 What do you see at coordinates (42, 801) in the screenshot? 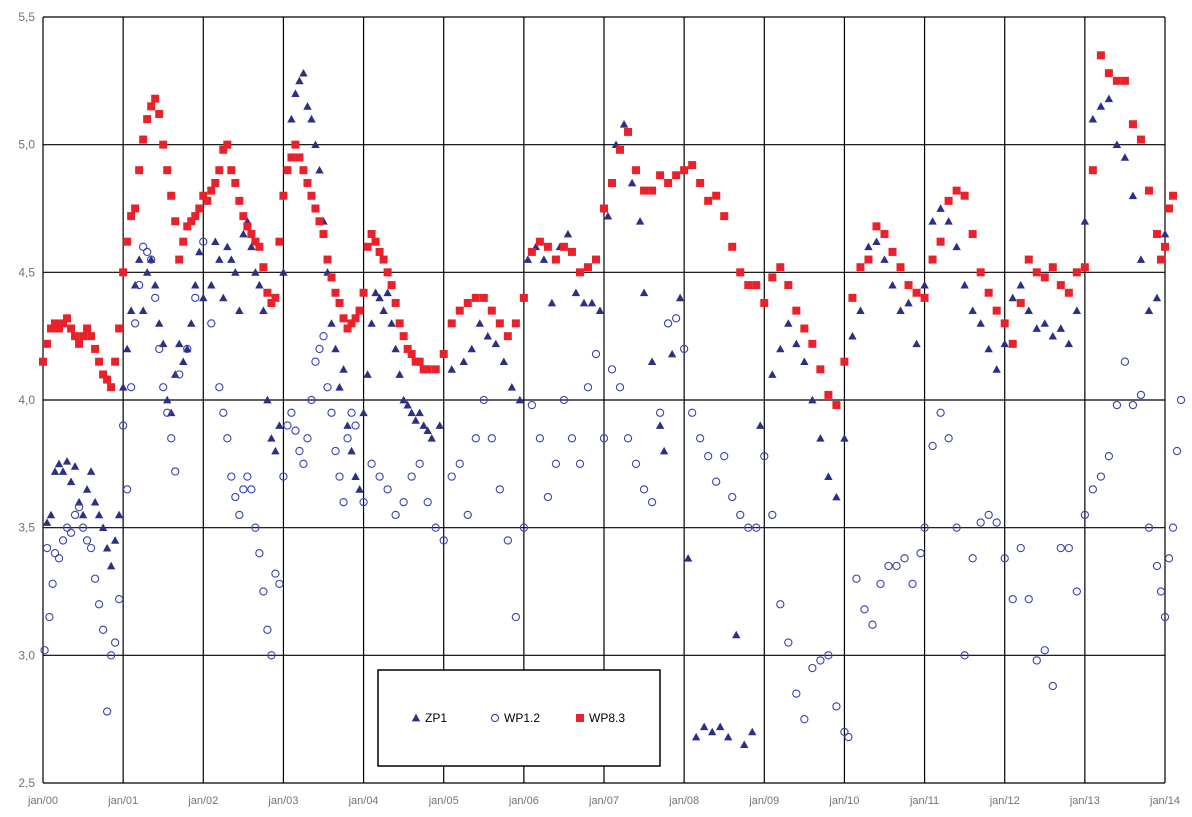
I see `x-tick-label: jan/00` at bounding box center [42, 801].